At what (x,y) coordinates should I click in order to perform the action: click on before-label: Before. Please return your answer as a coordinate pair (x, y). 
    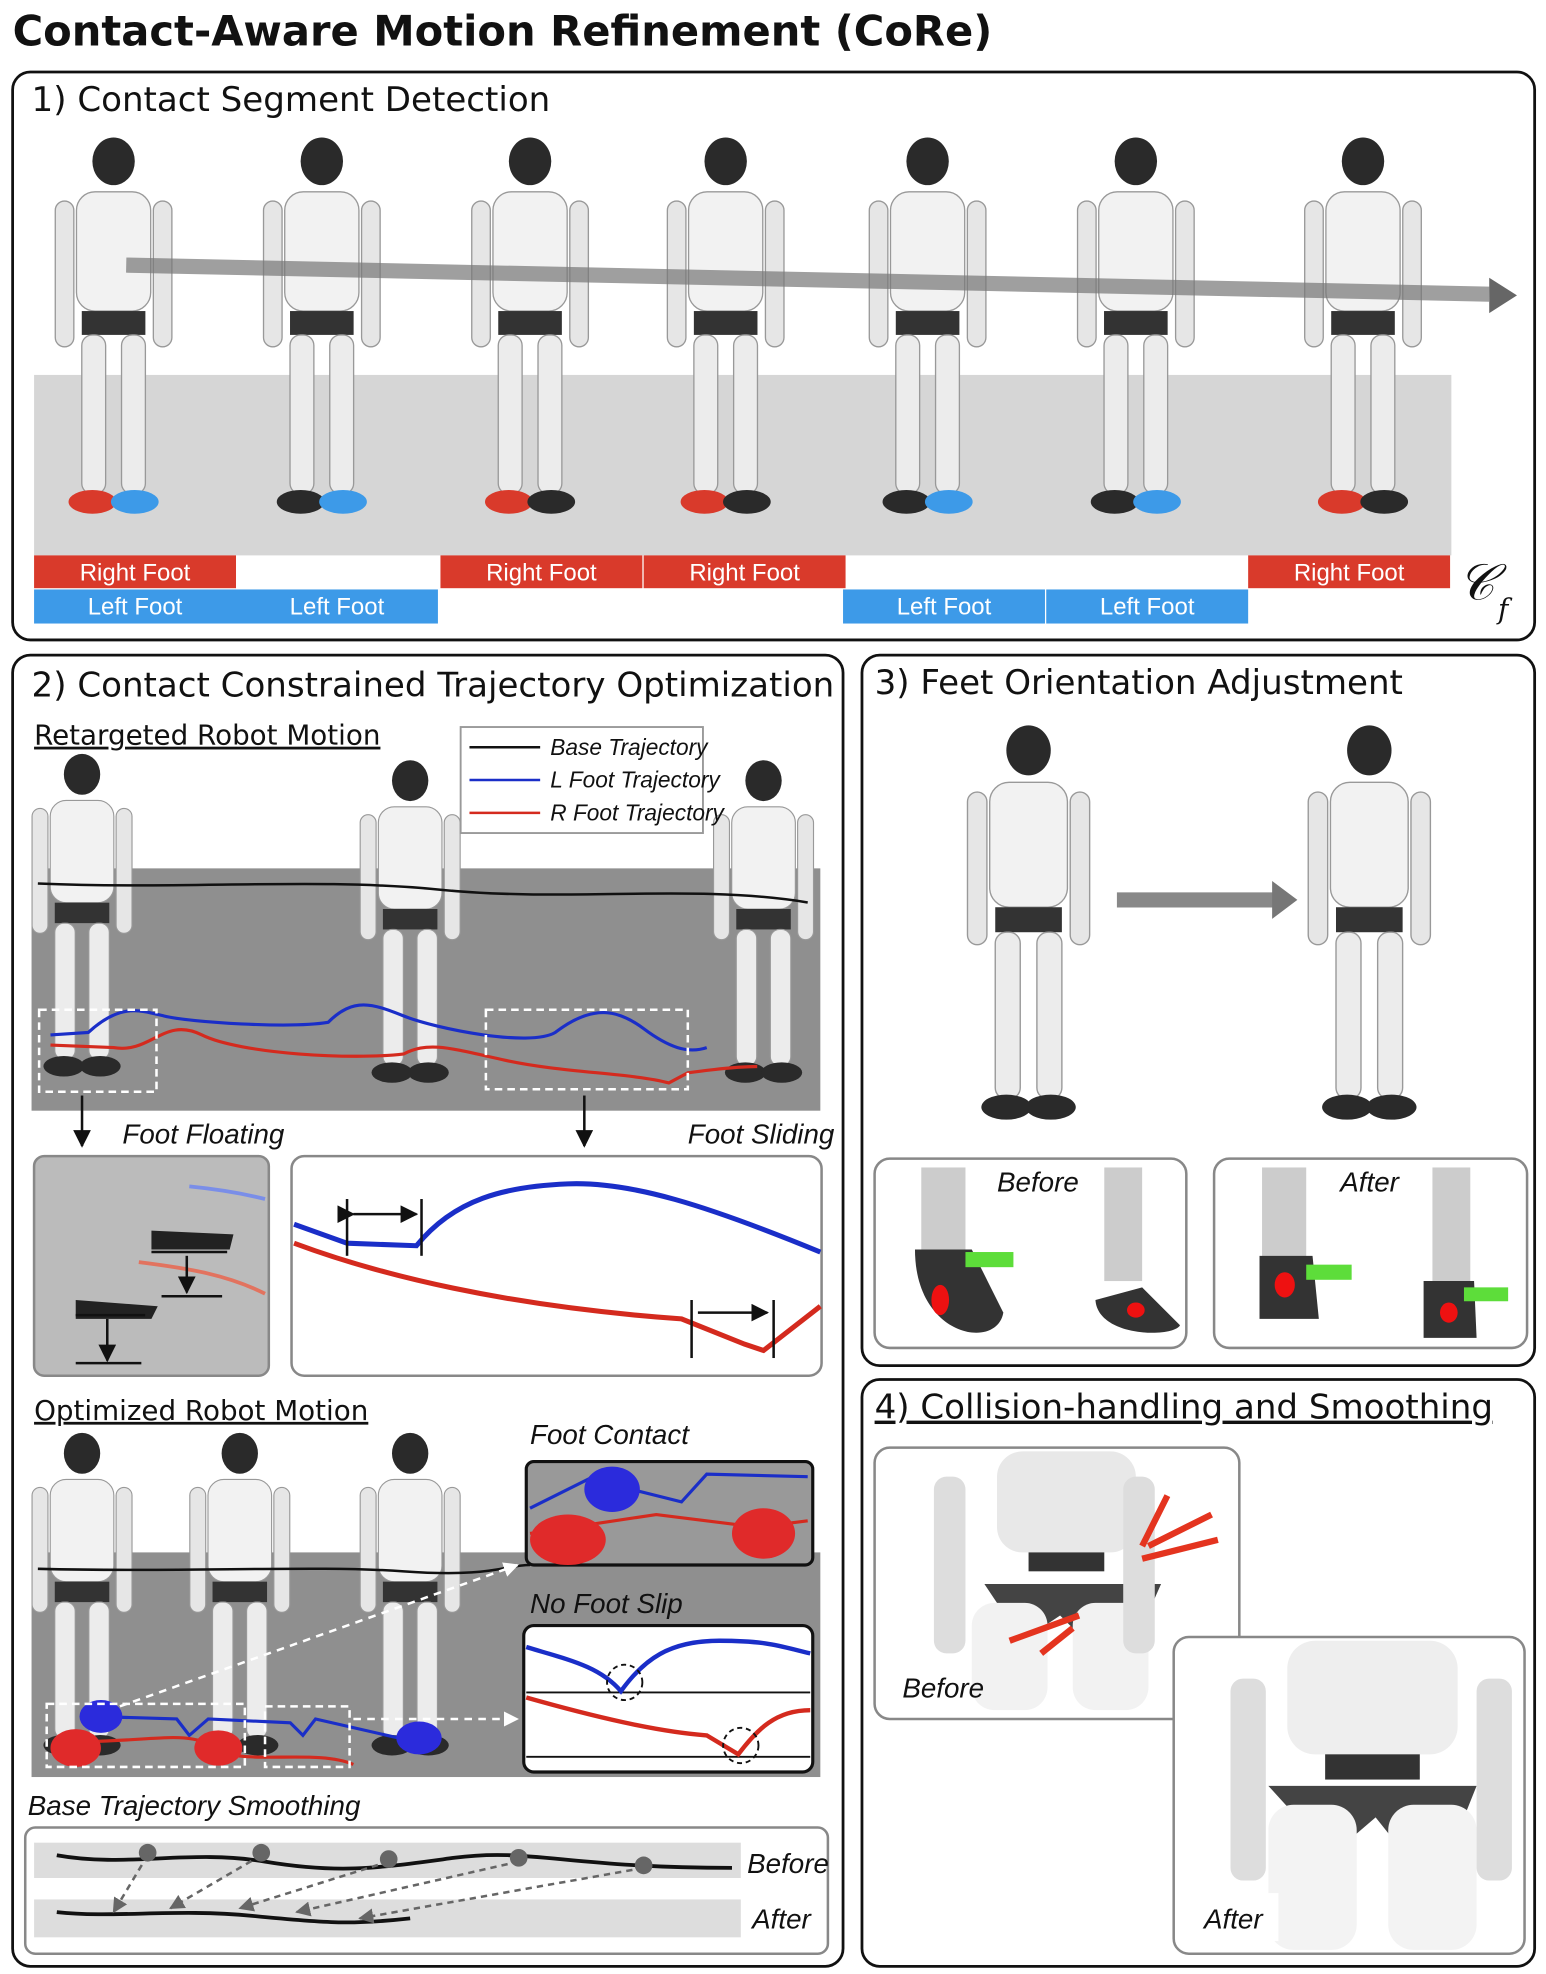
    Looking at the image, I should click on (943, 1688).